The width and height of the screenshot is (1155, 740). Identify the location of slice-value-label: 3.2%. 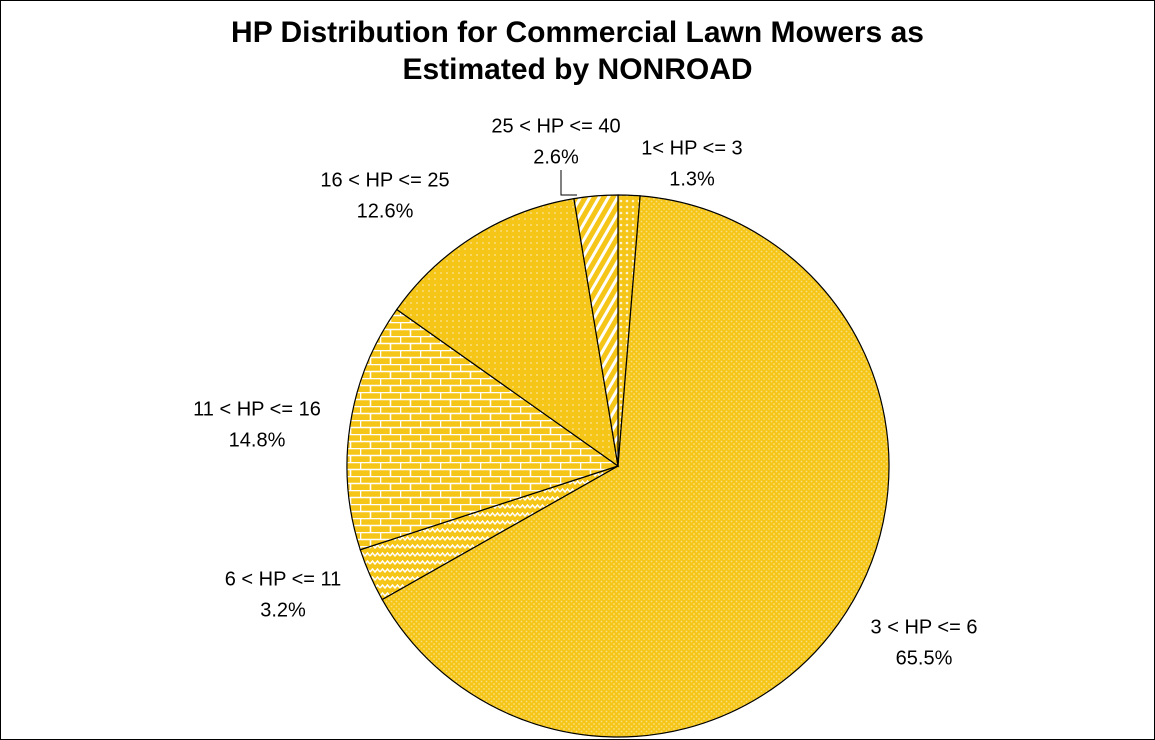
(283, 610).